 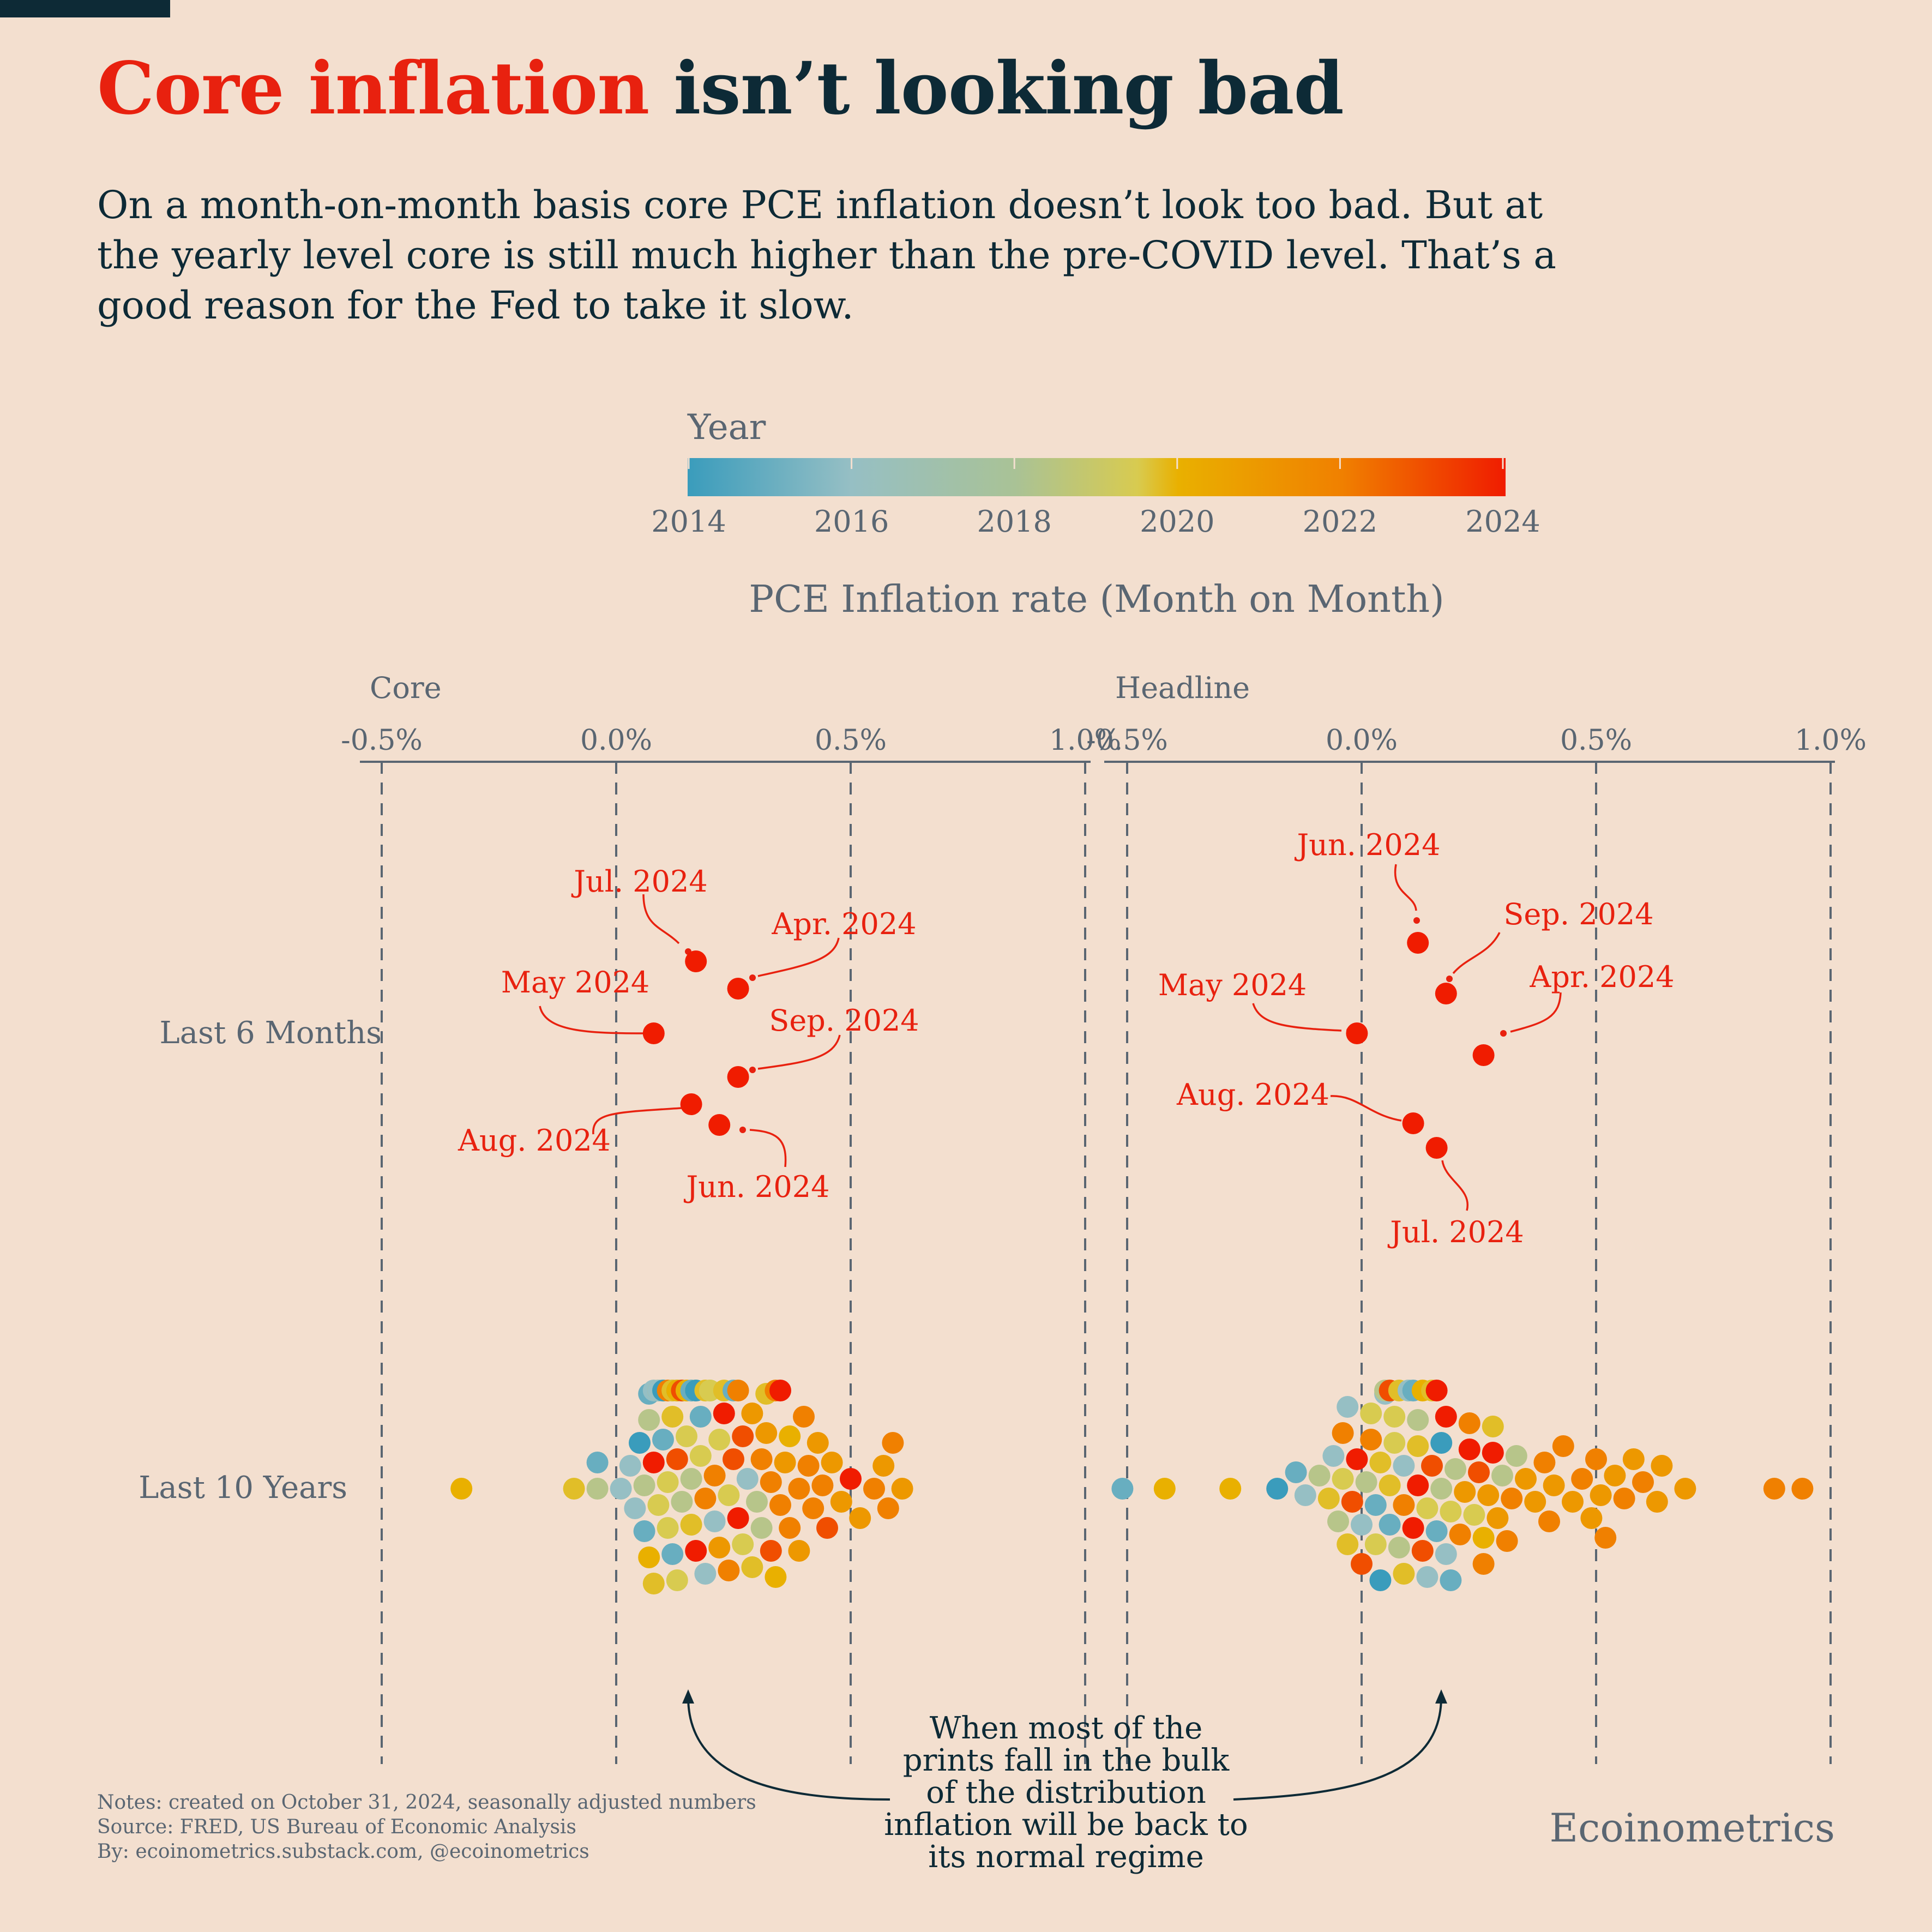 What do you see at coordinates (373, 88) in the screenshot?
I see `title-accent: Core inflation` at bounding box center [373, 88].